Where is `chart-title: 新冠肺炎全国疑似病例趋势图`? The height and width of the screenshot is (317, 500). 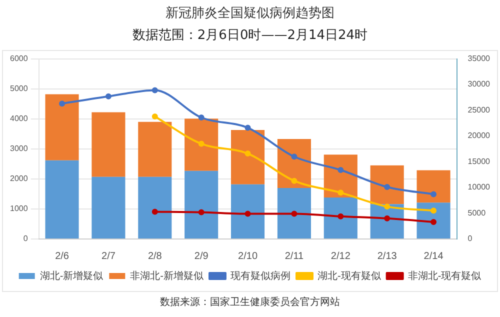
chart-title: 新冠肺炎全国疑似病例趋势图 is located at coordinates (250, 14).